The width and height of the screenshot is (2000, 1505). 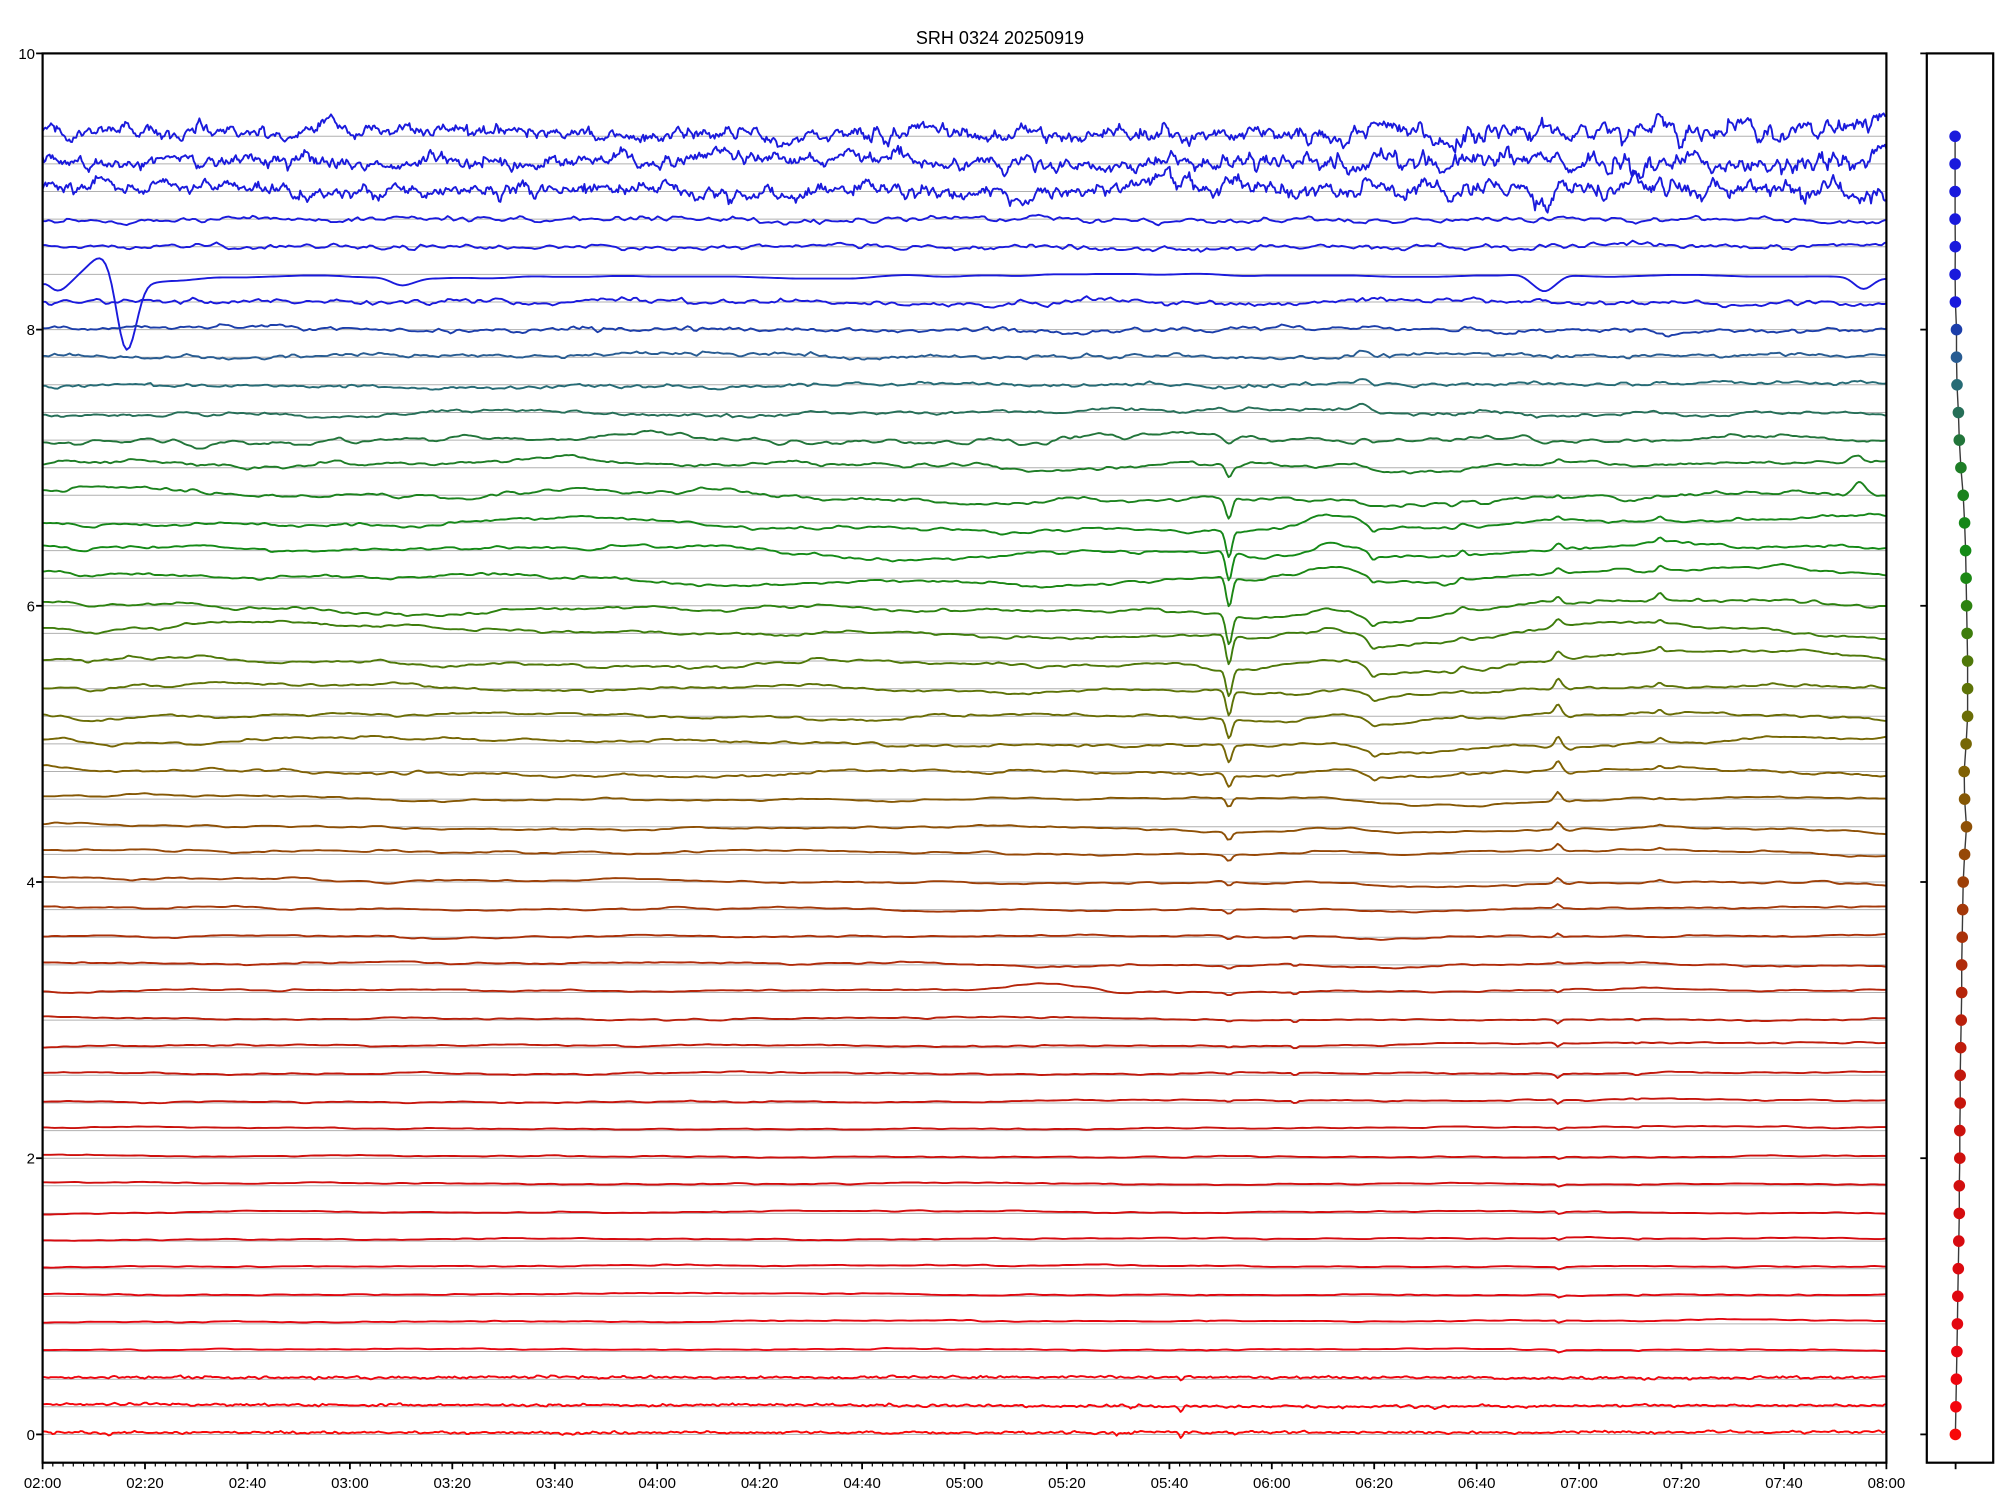 I want to click on svg-text: 2, so click(x=31, y=1159).